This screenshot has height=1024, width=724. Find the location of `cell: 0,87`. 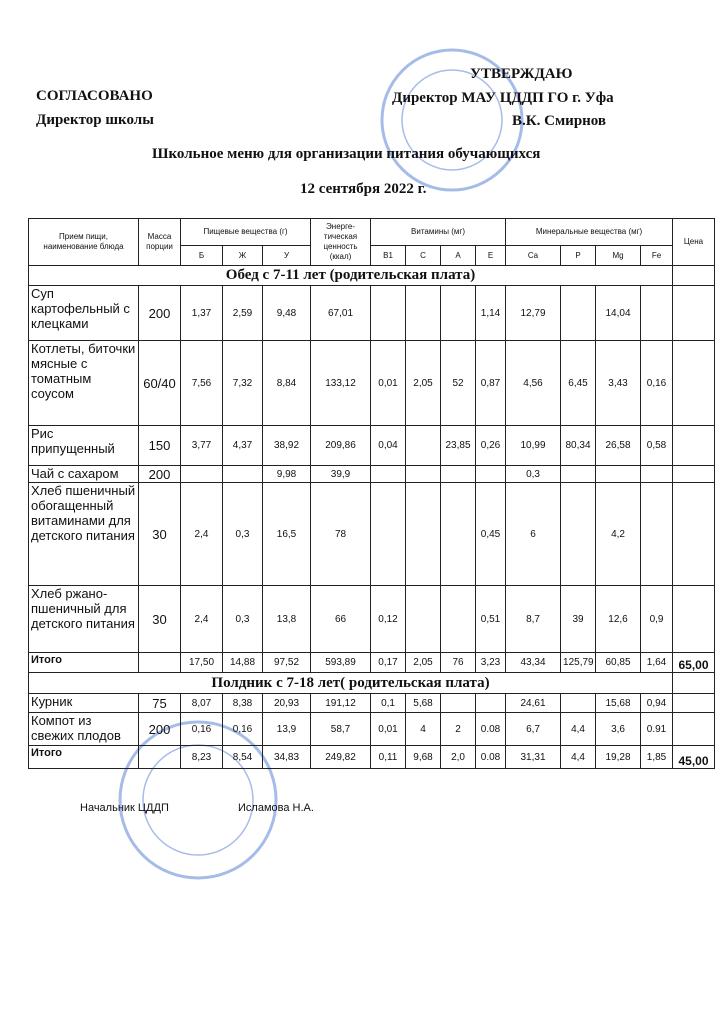

cell: 0,87 is located at coordinates (491, 383).